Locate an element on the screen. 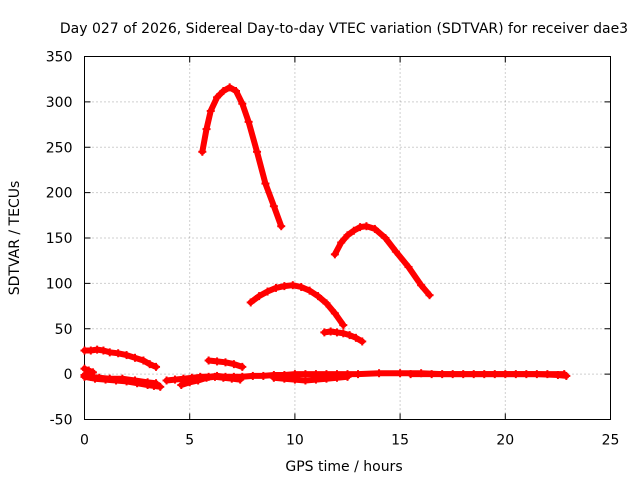 This screenshot has width=640, height=480. x-tick-label: 5 is located at coordinates (189, 441).